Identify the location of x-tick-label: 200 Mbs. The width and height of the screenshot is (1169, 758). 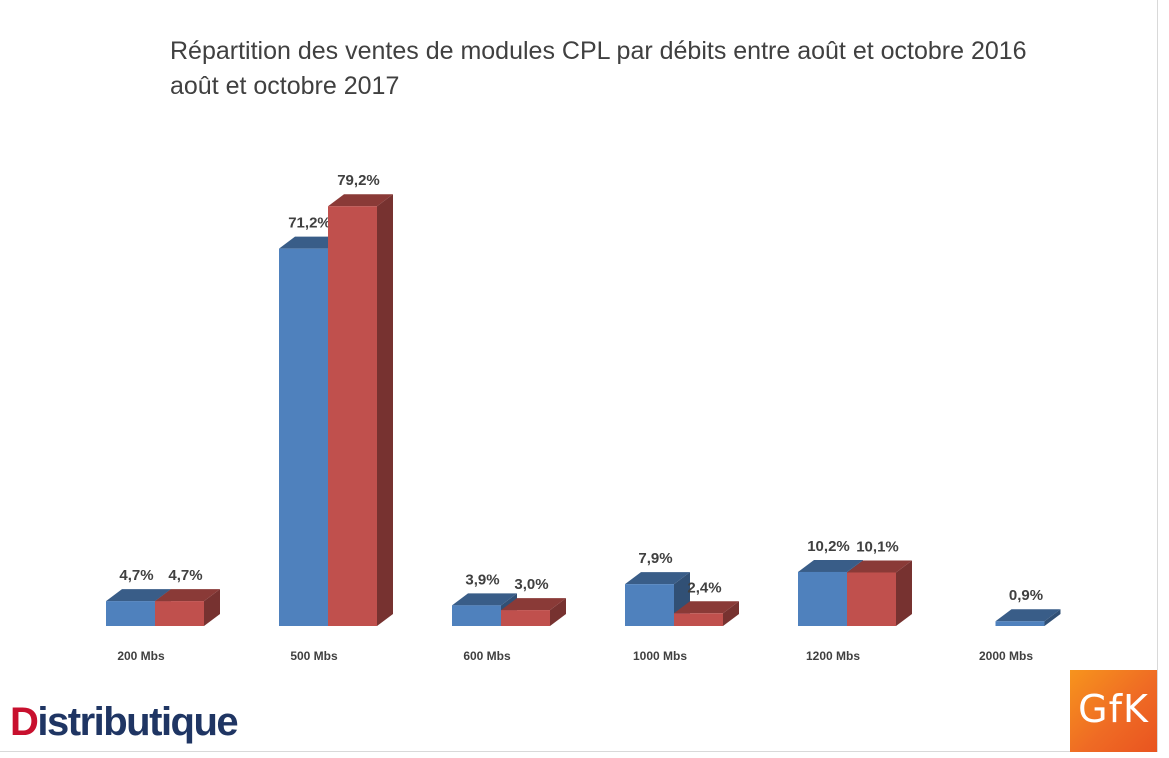
(141, 656).